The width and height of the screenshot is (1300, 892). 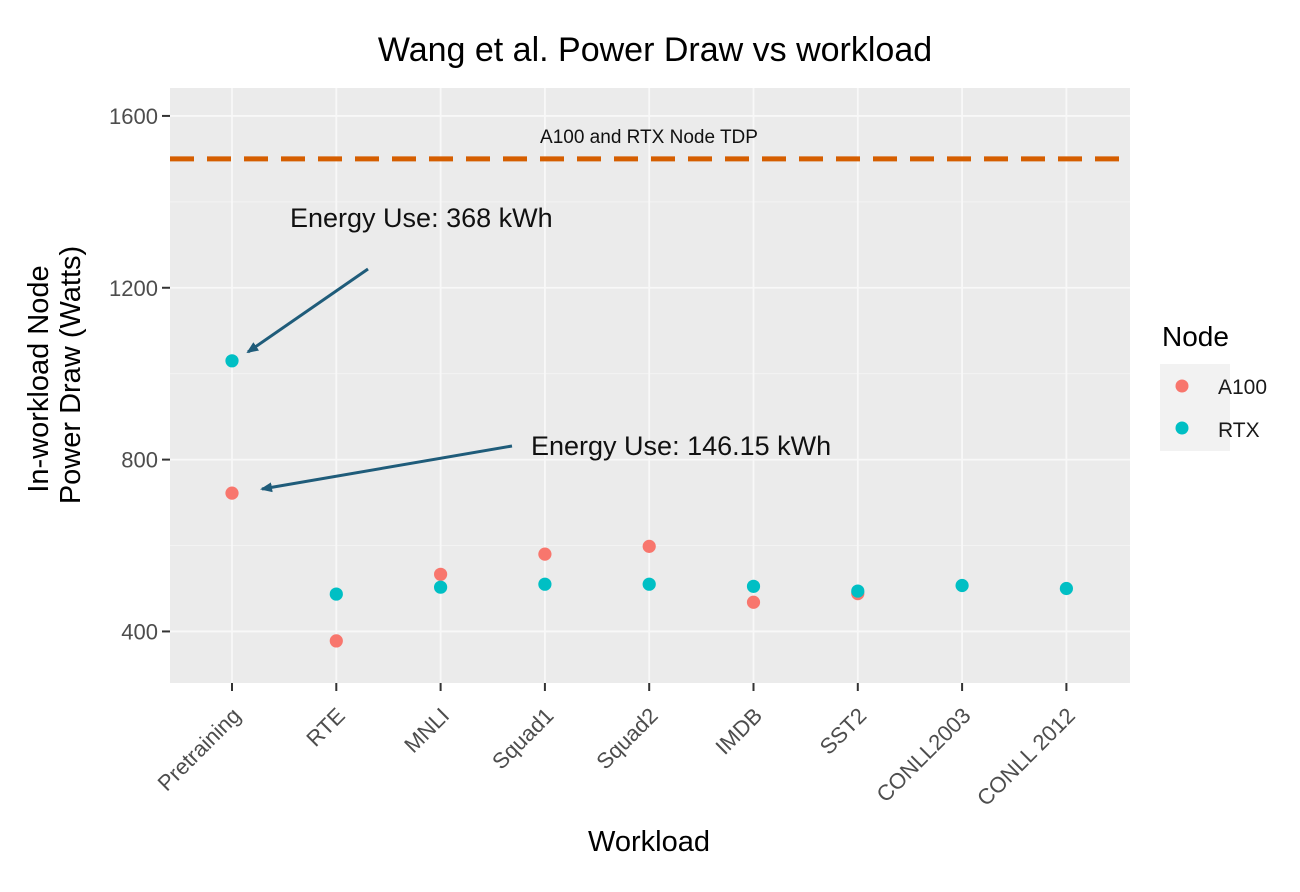 What do you see at coordinates (421, 218) in the screenshot?
I see `annotation-energy-rtx: Energy Use: 368 kWh` at bounding box center [421, 218].